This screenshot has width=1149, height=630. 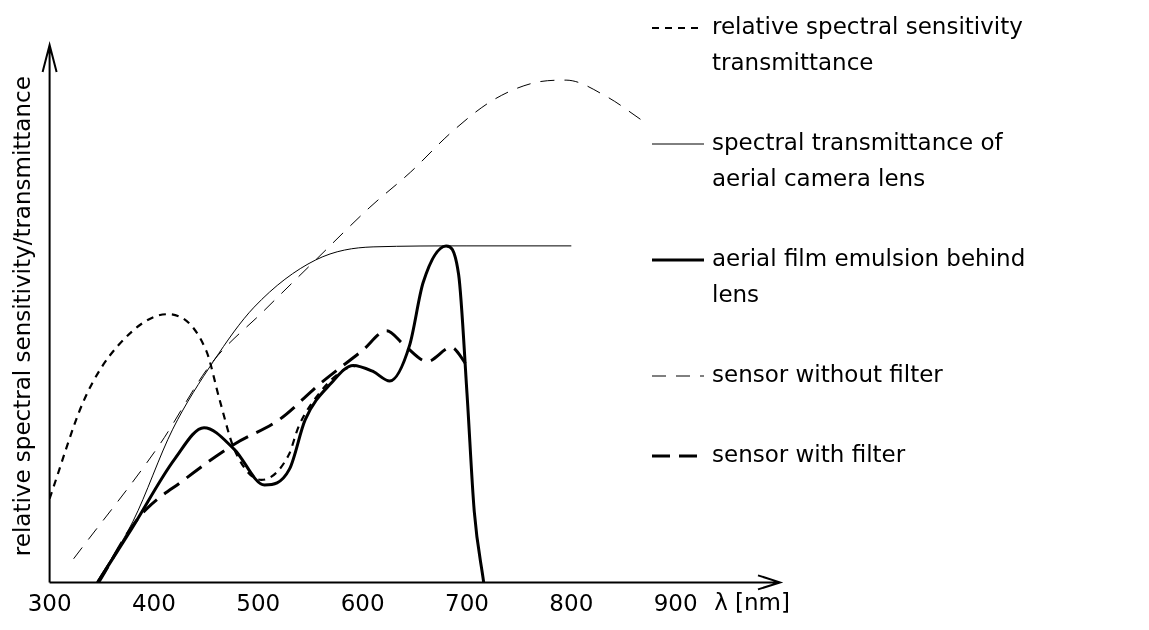 I want to click on y-axis-title: relative spectral sensitivity/transmittance, so click(x=21, y=316).